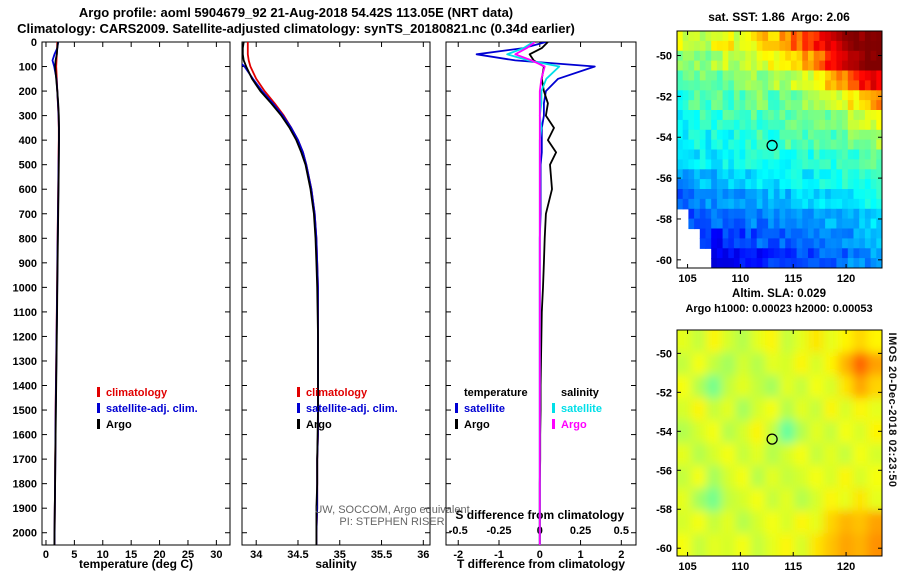 The height and width of the screenshot is (580, 900). I want to click on svg-text: 1100, so click(25, 313).